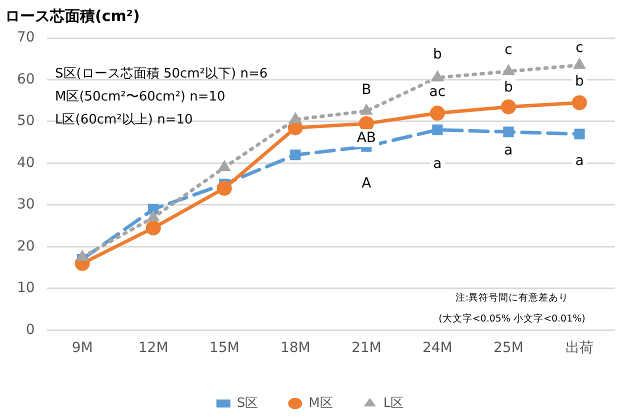 The image size is (625, 420). I want to click on x-tick-label: 15M, so click(224, 348).